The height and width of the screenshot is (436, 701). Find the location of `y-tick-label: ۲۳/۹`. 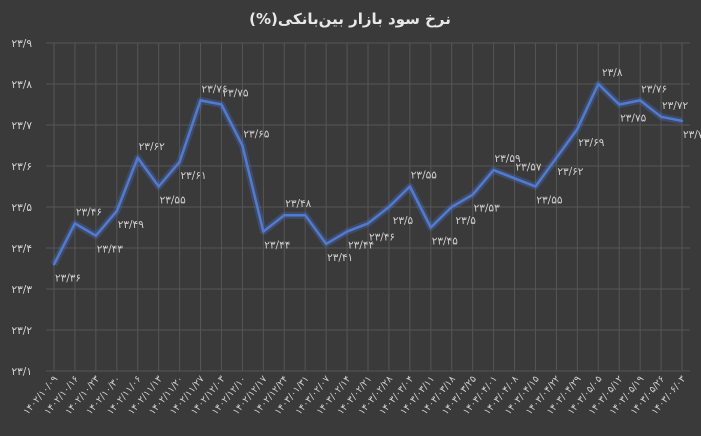

y-tick-label: ۲۳/۹ is located at coordinates (22, 44).